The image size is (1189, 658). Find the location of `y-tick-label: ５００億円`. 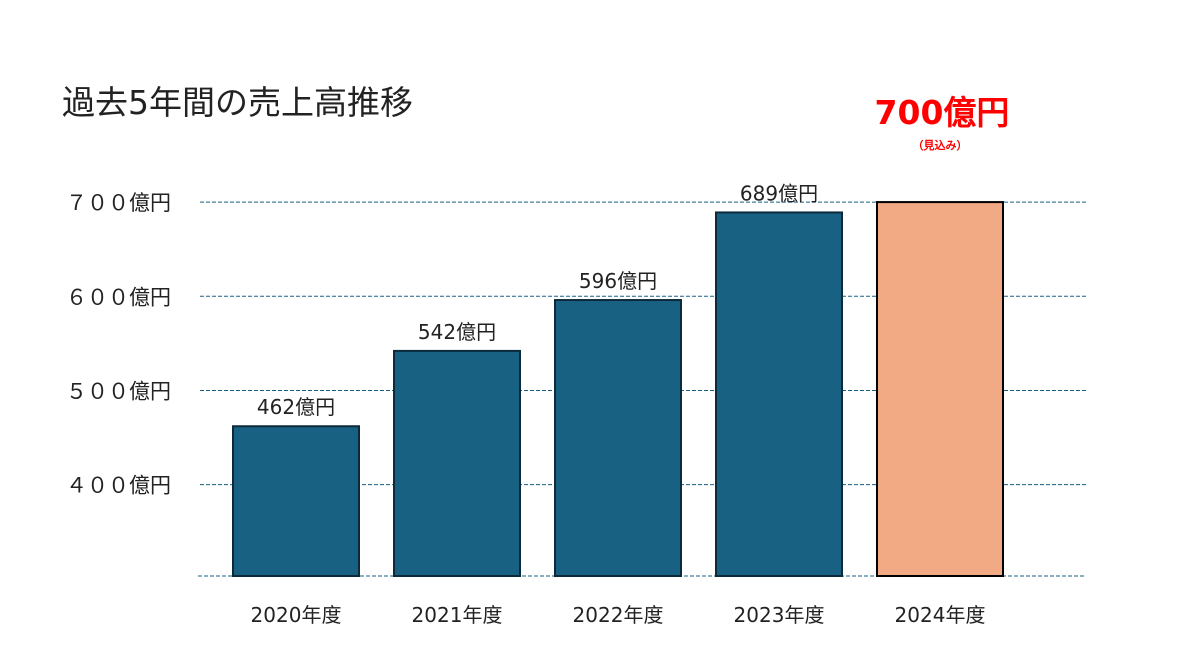

y-tick-label: ５００億円 is located at coordinates (118, 391).